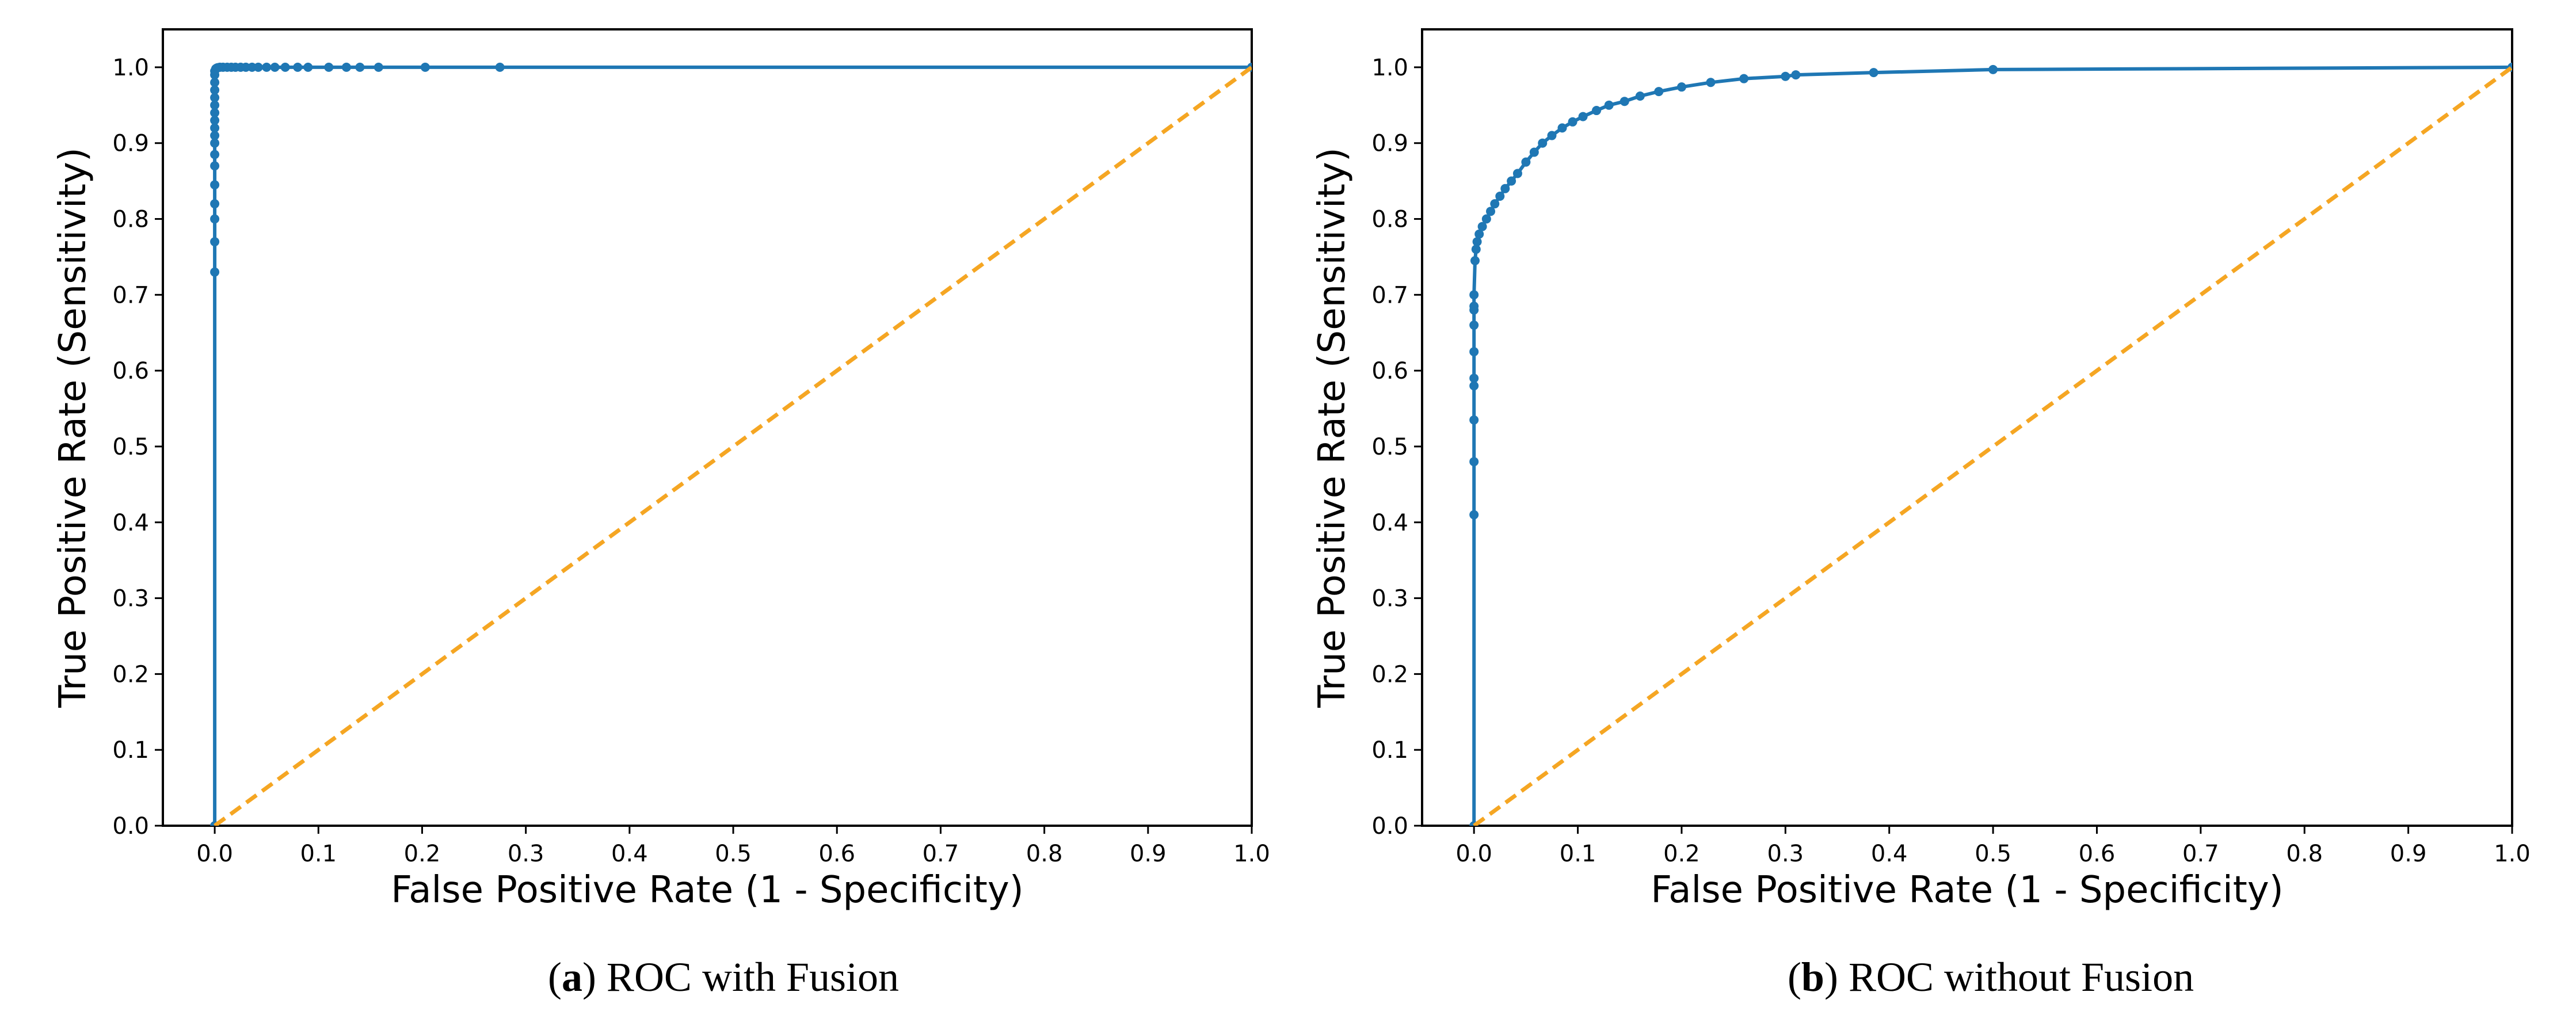  What do you see at coordinates (1389, 826) in the screenshot?
I see `panel-b-y-tick-label: 0.0` at bounding box center [1389, 826].